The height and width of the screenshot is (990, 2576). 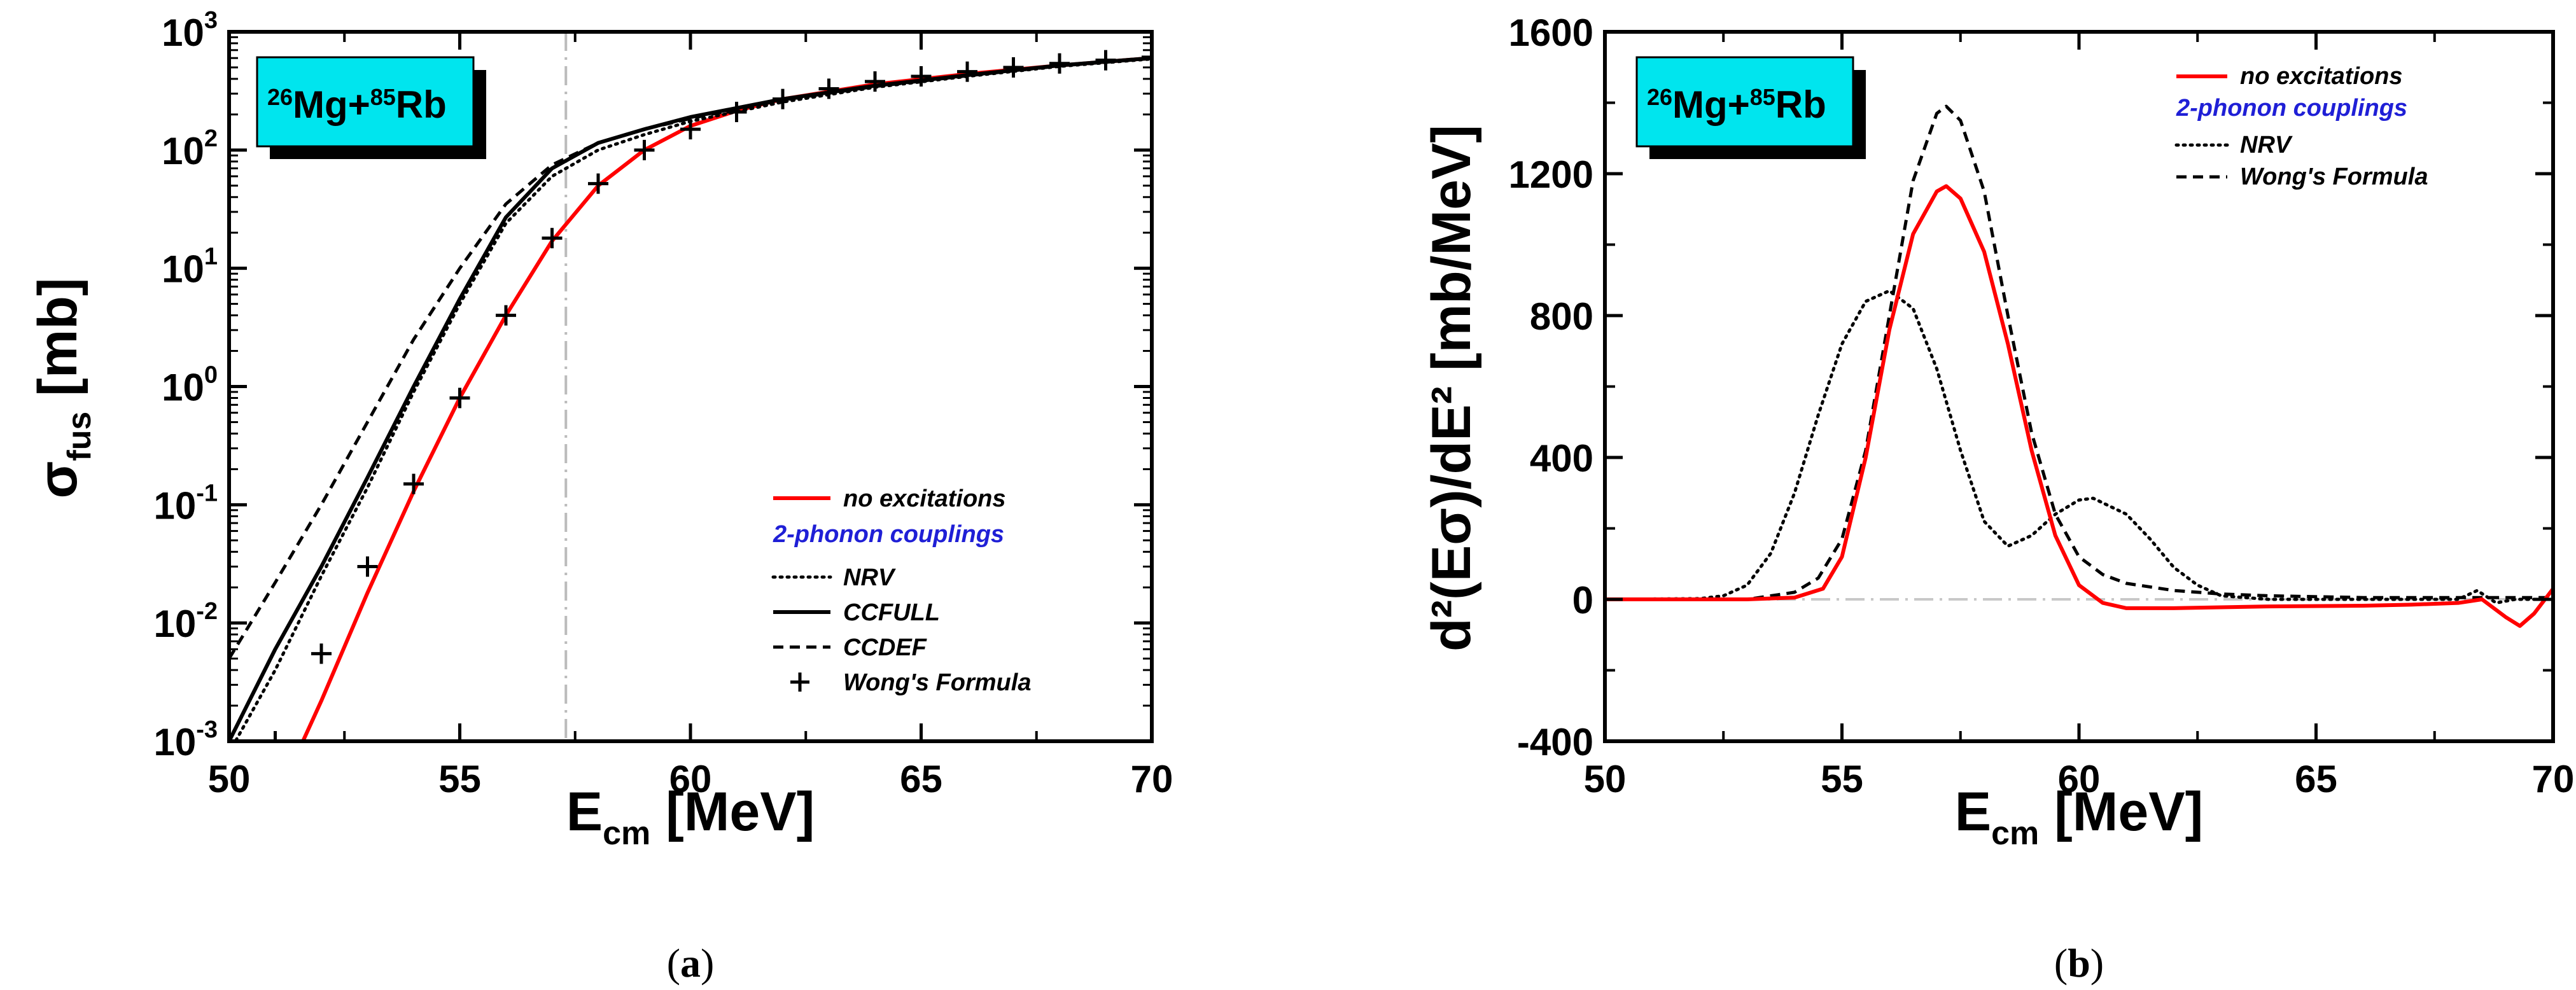 What do you see at coordinates (2079, 963) in the screenshot?
I see `panel-b-caption: (b)` at bounding box center [2079, 963].